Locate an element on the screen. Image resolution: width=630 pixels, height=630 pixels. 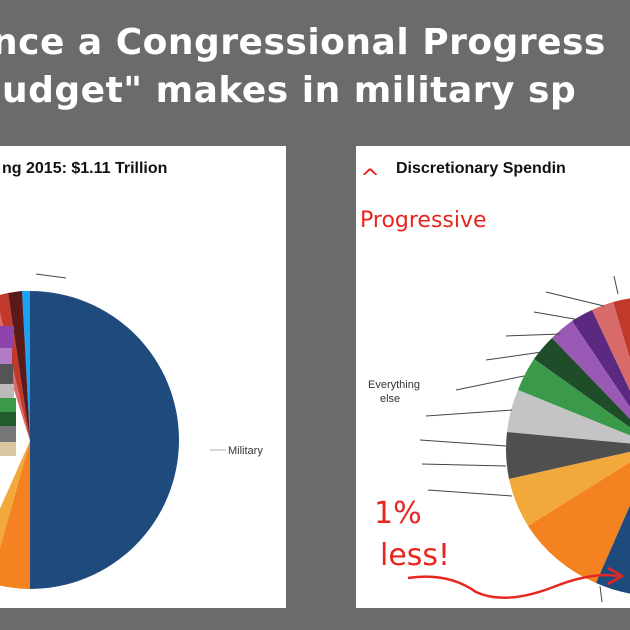
annotation-arrow is located at coordinates (513, 586).